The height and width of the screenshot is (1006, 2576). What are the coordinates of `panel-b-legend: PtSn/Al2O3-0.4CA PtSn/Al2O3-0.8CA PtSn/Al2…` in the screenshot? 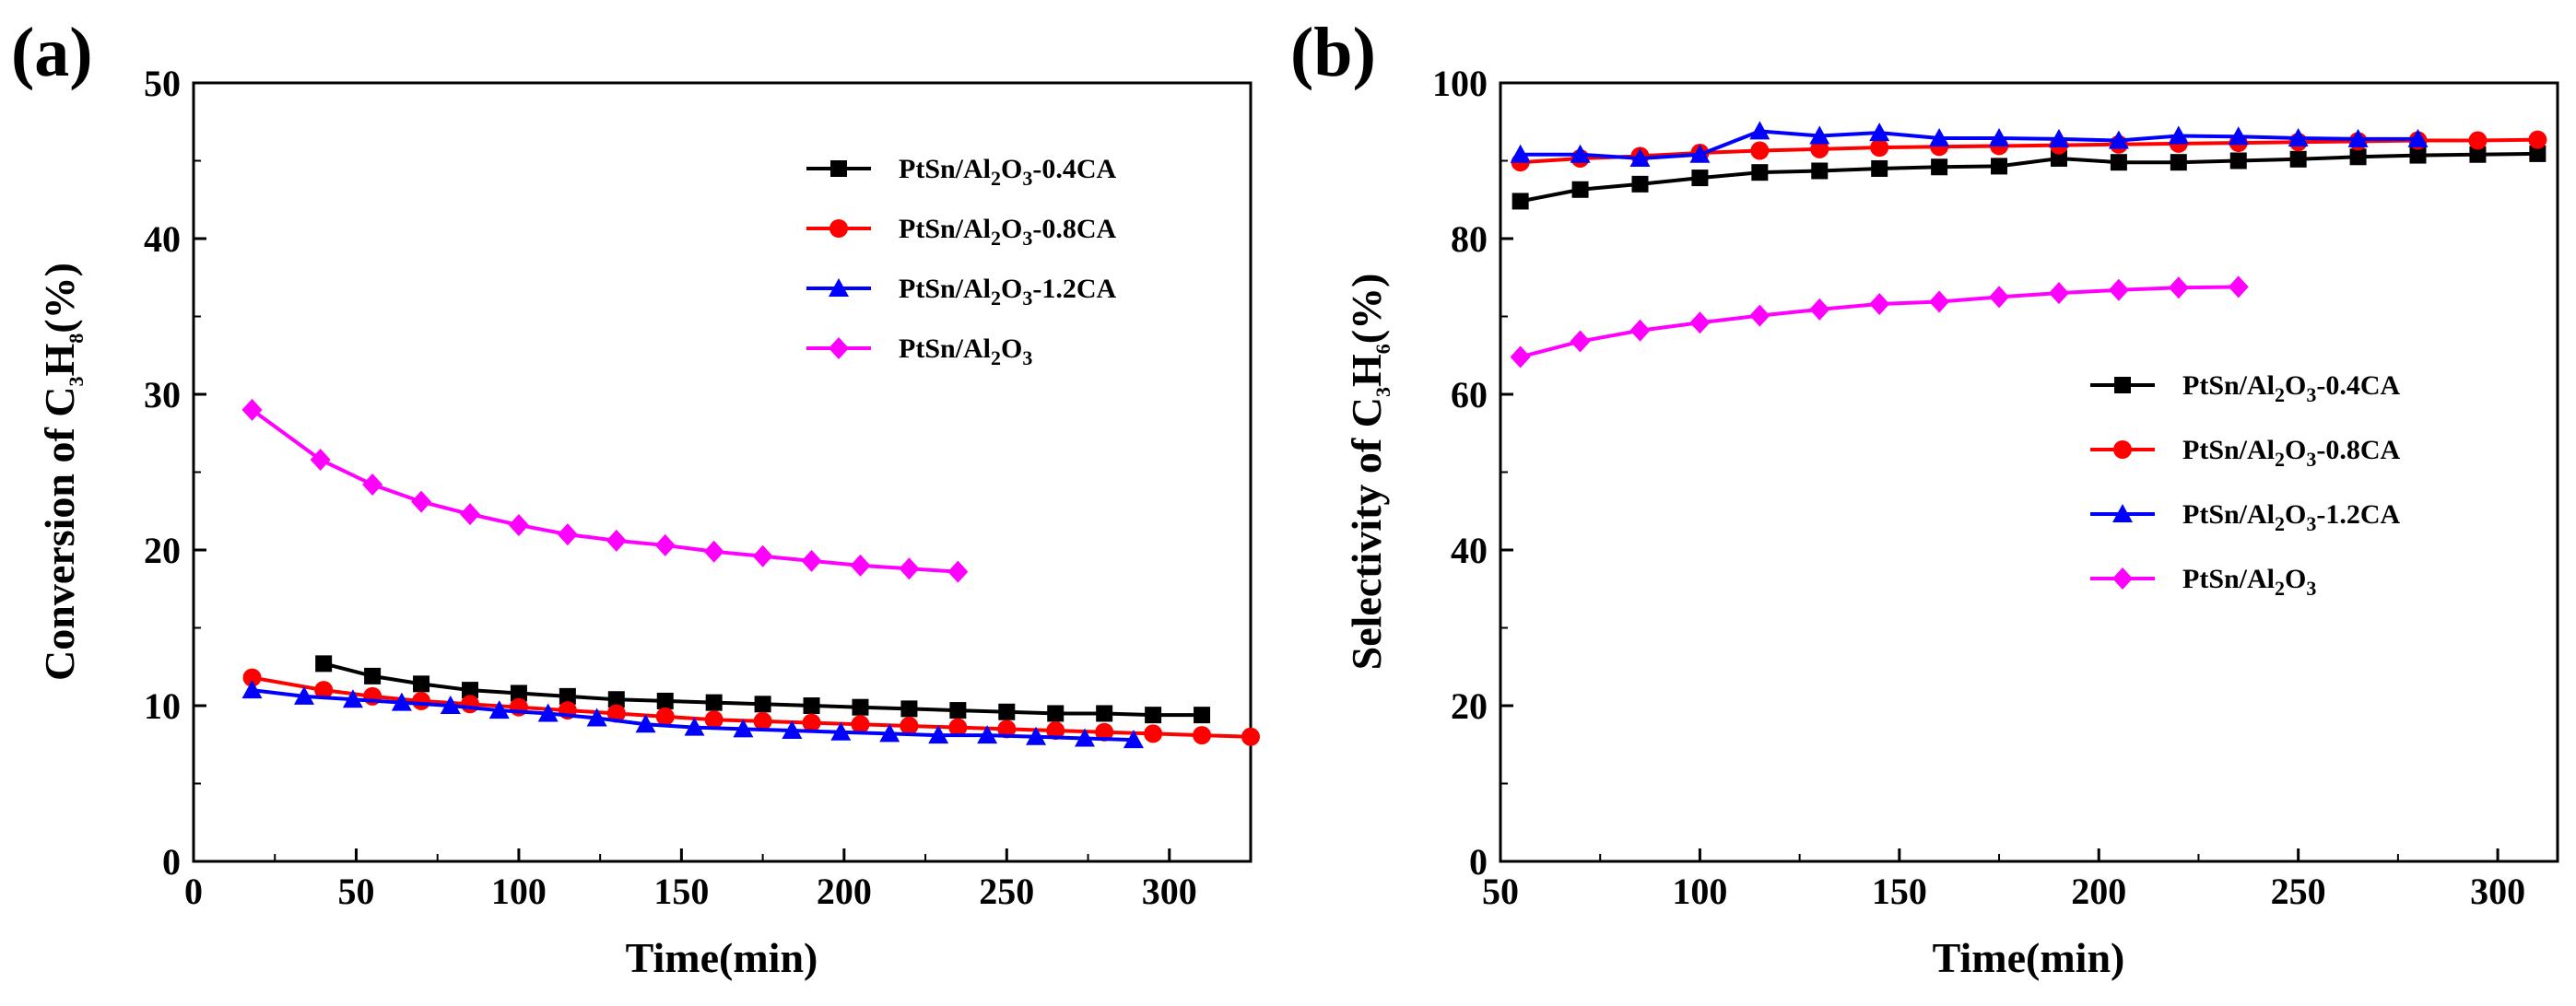 It's located at (2245, 485).